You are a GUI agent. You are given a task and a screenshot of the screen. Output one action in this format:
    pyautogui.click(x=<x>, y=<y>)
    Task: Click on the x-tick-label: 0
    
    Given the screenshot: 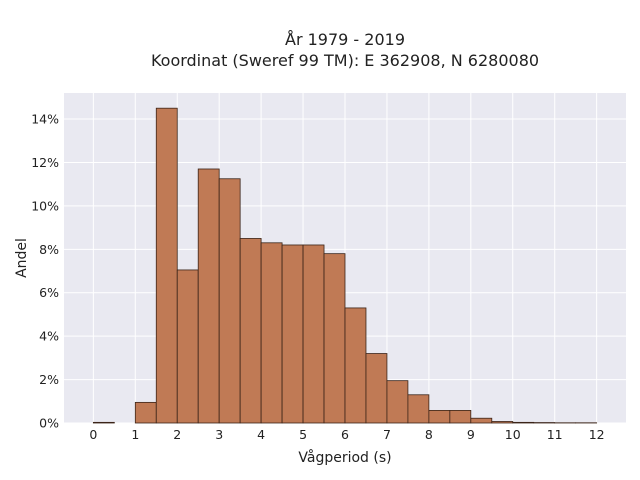 What is the action you would take?
    pyautogui.click(x=93, y=434)
    